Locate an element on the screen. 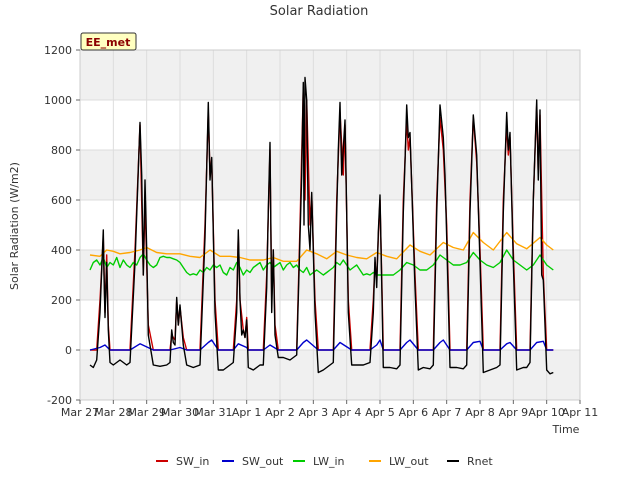 The width and height of the screenshot is (640, 480). x-tick-label-6: Apr 2 is located at coordinates (280, 412).